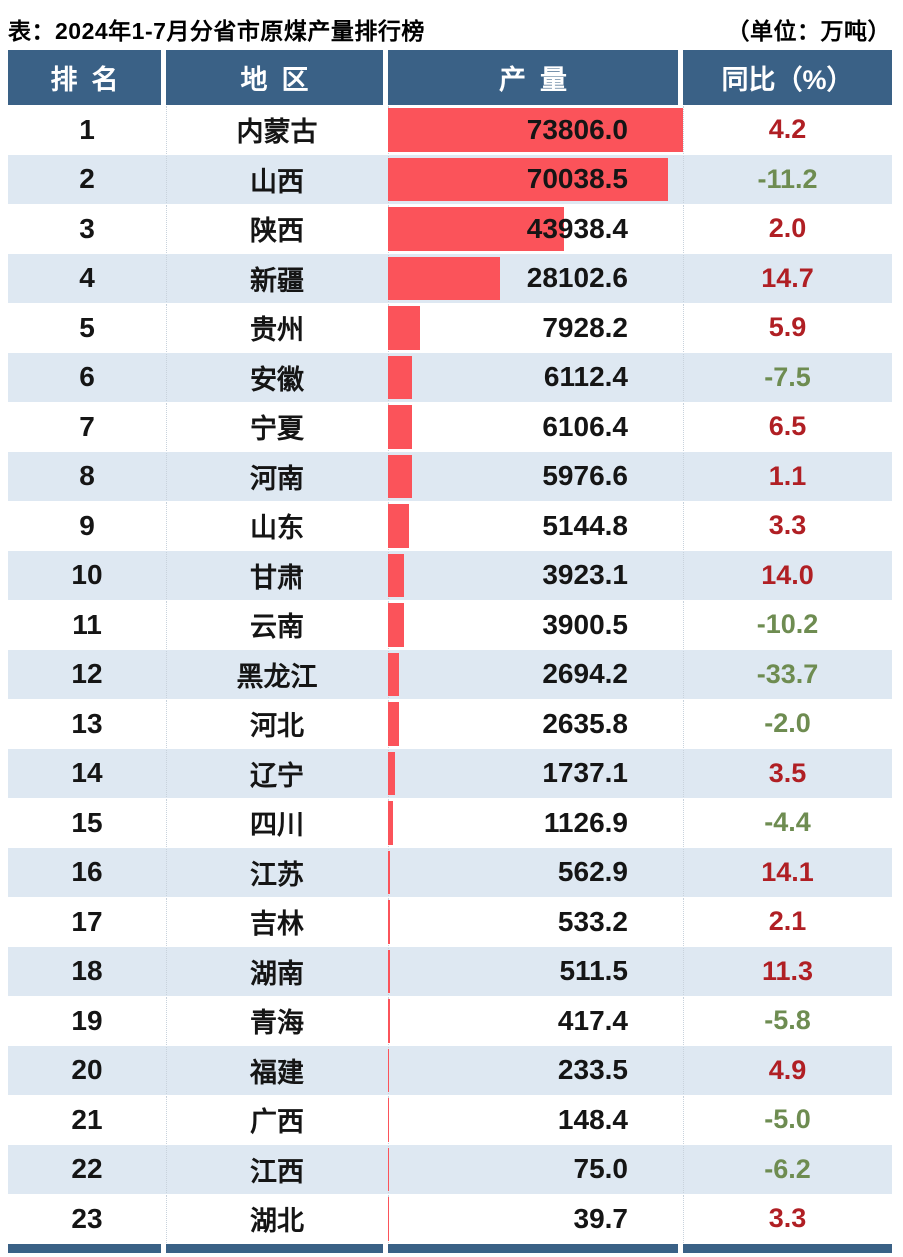  I want to click on table-row: 13 河北 2635.8 -2.0, so click(450, 724).